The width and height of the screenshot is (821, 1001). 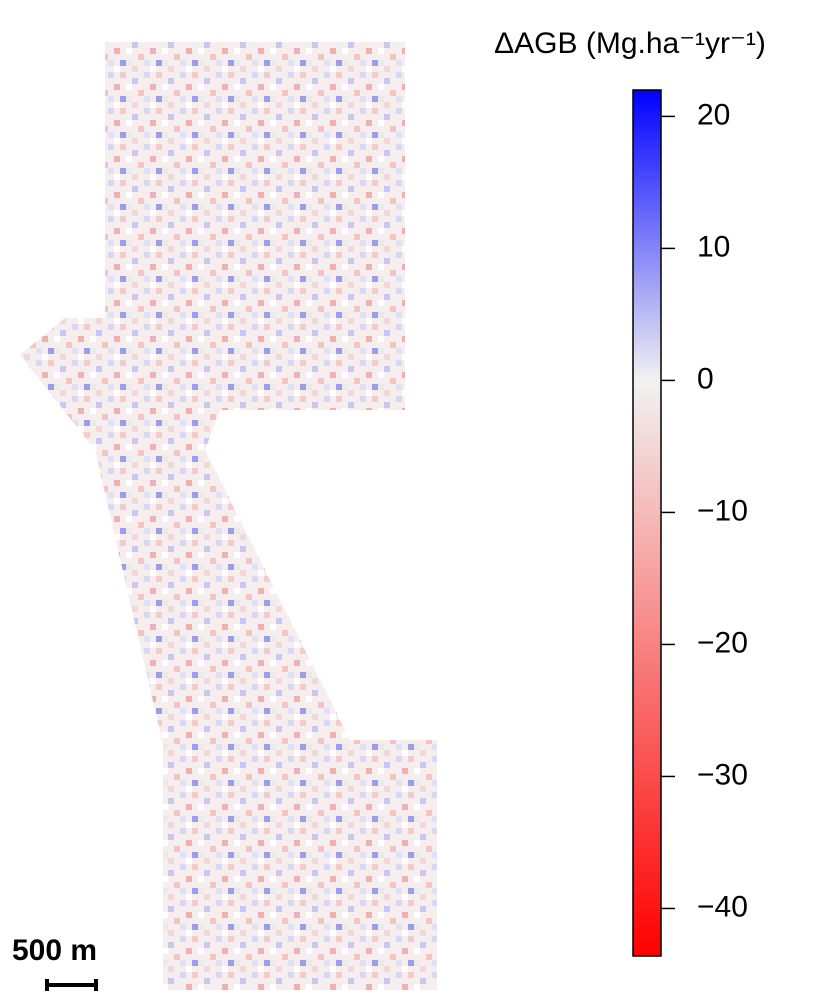 I want to click on colorbar-tick-label: 0, so click(x=705, y=378).